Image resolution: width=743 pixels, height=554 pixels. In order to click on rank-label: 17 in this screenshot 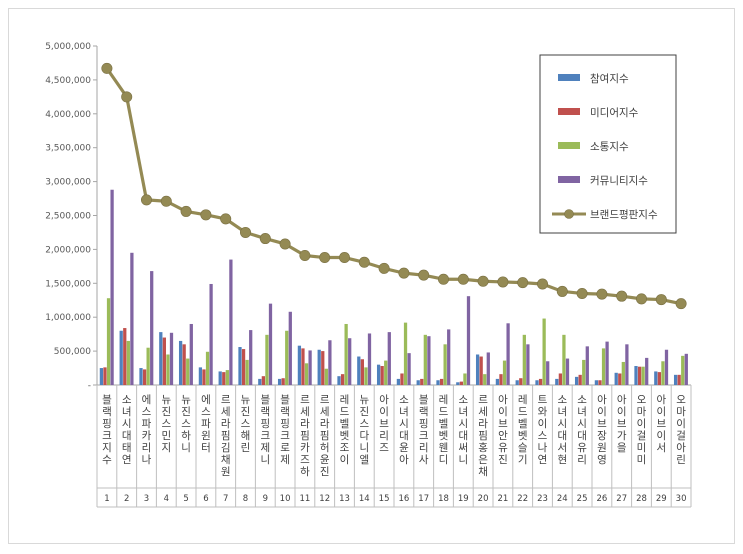, I will do `click(423, 499)`.